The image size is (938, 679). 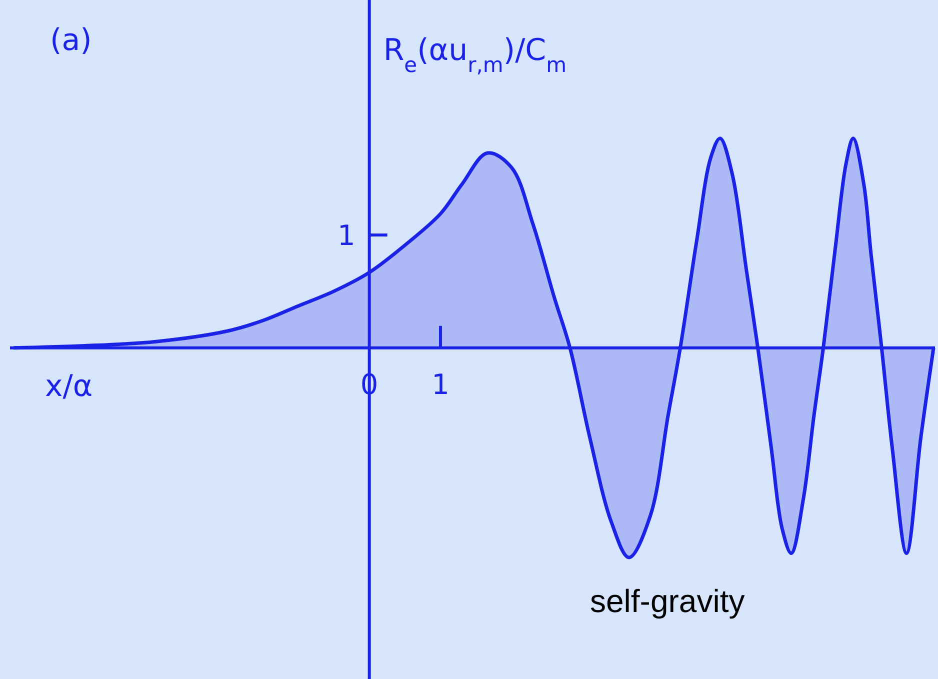 I want to click on annotation: 1, so click(x=347, y=235).